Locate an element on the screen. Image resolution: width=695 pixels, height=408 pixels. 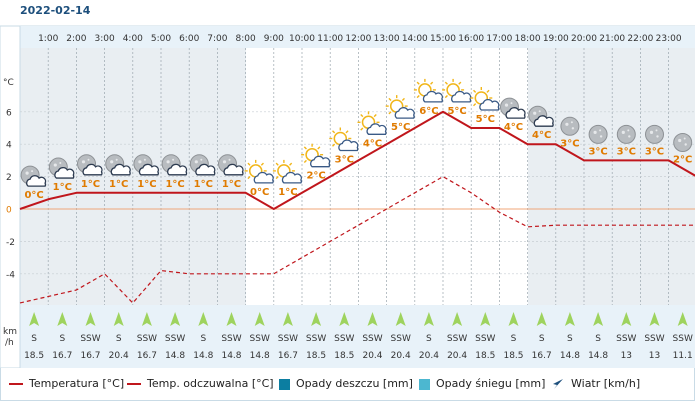
legend-feels-like: Temp. odczuwalna [°C] is located at coordinates (200, 383).